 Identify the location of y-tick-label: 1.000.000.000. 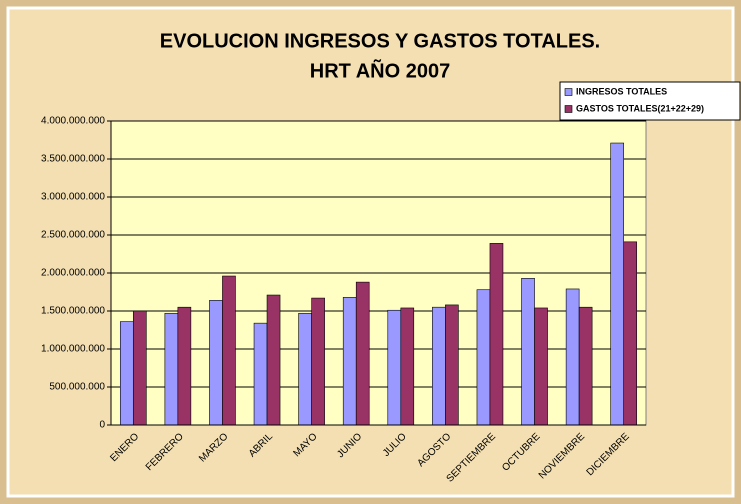
(73, 349).